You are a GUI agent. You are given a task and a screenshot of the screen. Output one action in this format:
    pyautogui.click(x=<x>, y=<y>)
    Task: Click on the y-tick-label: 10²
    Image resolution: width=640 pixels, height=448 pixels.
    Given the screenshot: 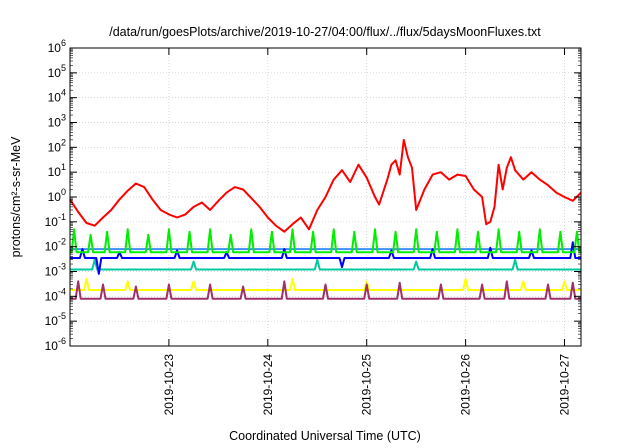 What is the action you would take?
    pyautogui.click(x=57, y=145)
    